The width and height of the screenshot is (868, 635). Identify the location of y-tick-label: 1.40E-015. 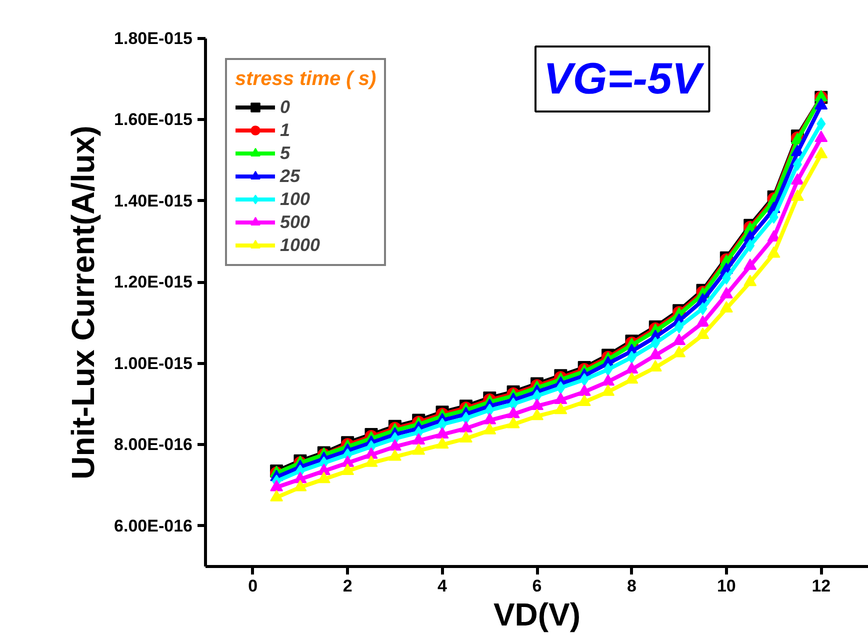
(153, 200).